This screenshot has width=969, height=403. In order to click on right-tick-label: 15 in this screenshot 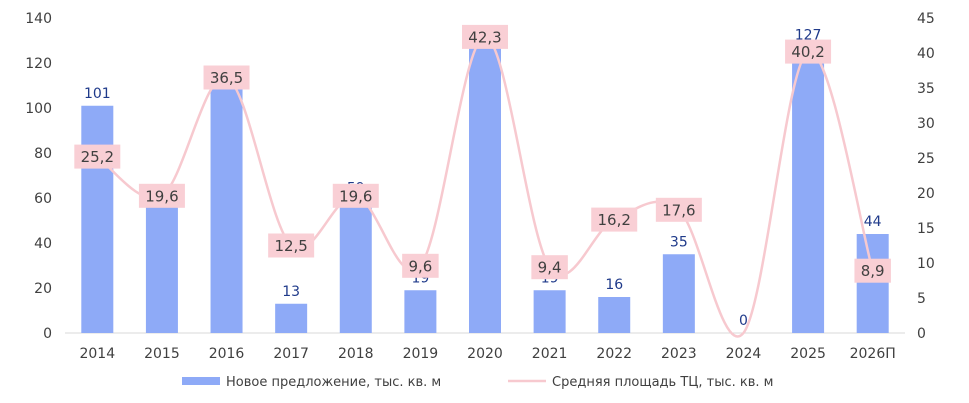, I will do `click(926, 229)`.